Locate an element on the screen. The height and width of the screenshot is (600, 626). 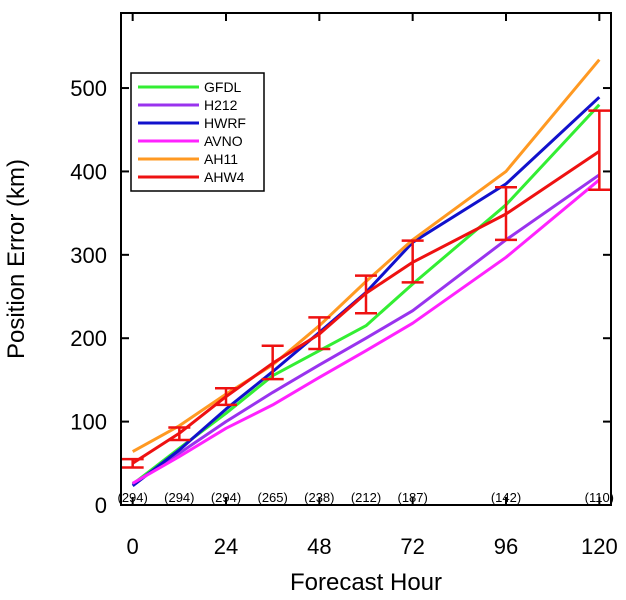
y-tick-label: 400 is located at coordinates (88, 171).